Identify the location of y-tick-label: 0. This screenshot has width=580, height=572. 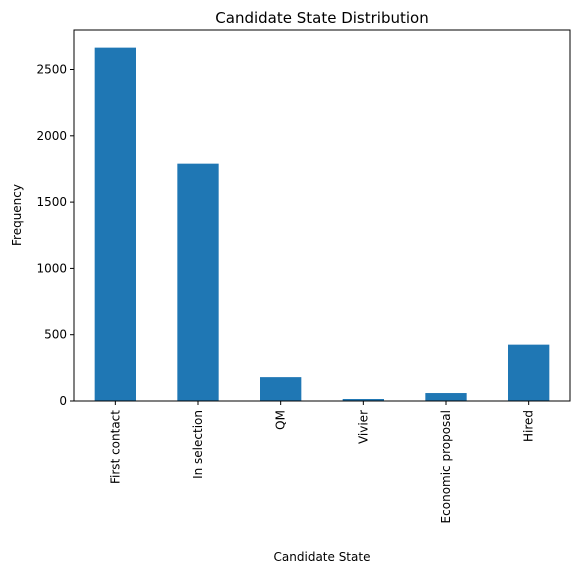
(63, 401).